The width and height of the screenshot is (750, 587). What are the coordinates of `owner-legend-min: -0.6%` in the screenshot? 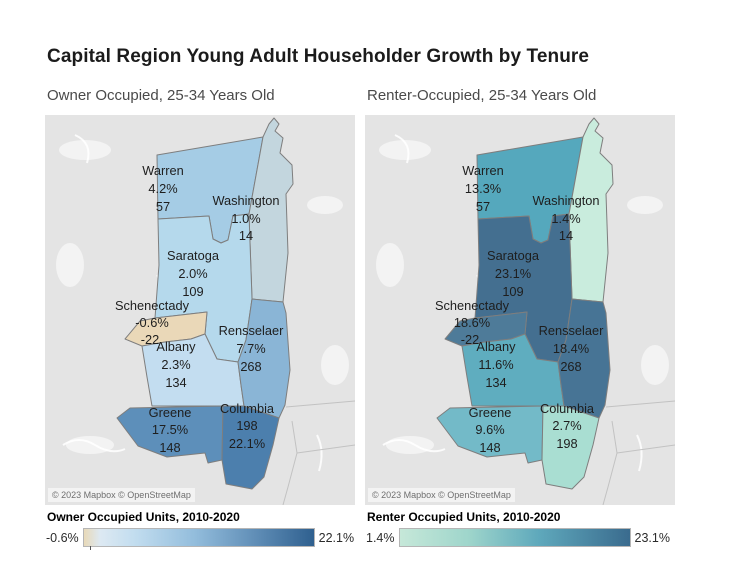 It's located at (62, 537).